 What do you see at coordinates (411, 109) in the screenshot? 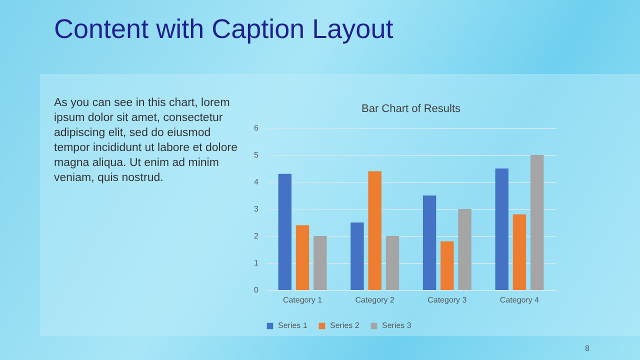
I see `chart-subtitle: Bar Chart of Results` at bounding box center [411, 109].